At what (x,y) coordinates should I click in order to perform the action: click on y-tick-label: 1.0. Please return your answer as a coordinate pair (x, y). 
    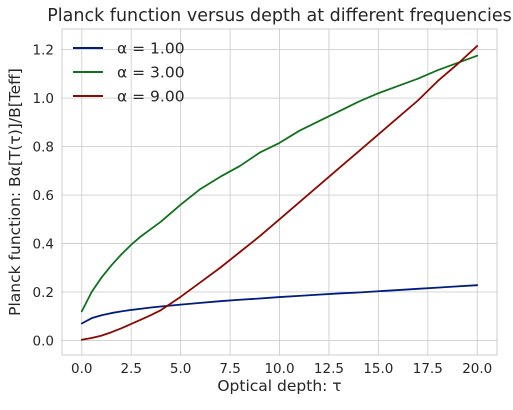
    Looking at the image, I should click on (43, 99).